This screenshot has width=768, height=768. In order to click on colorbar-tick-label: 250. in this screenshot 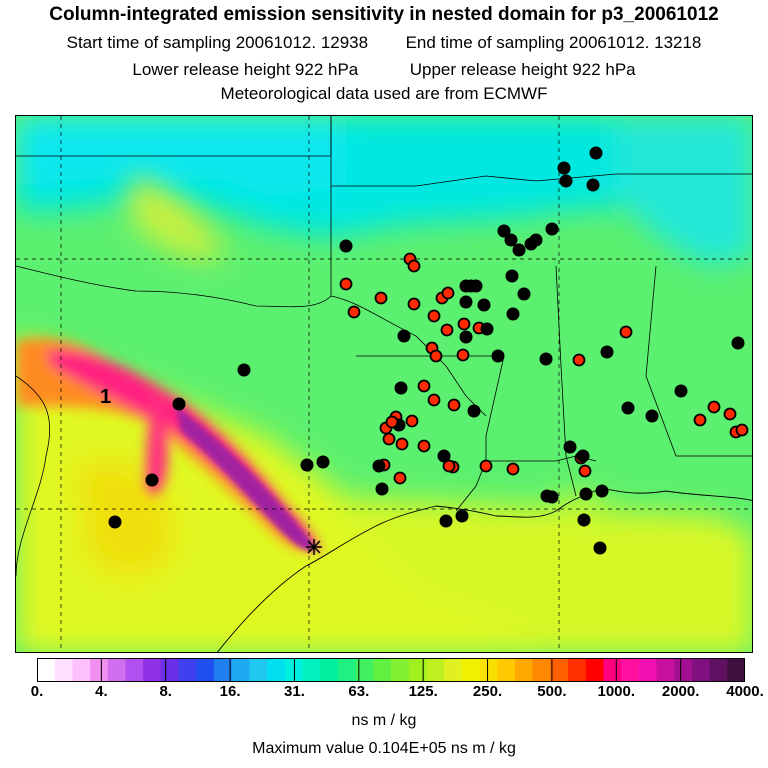, I will do `click(487, 691)`.